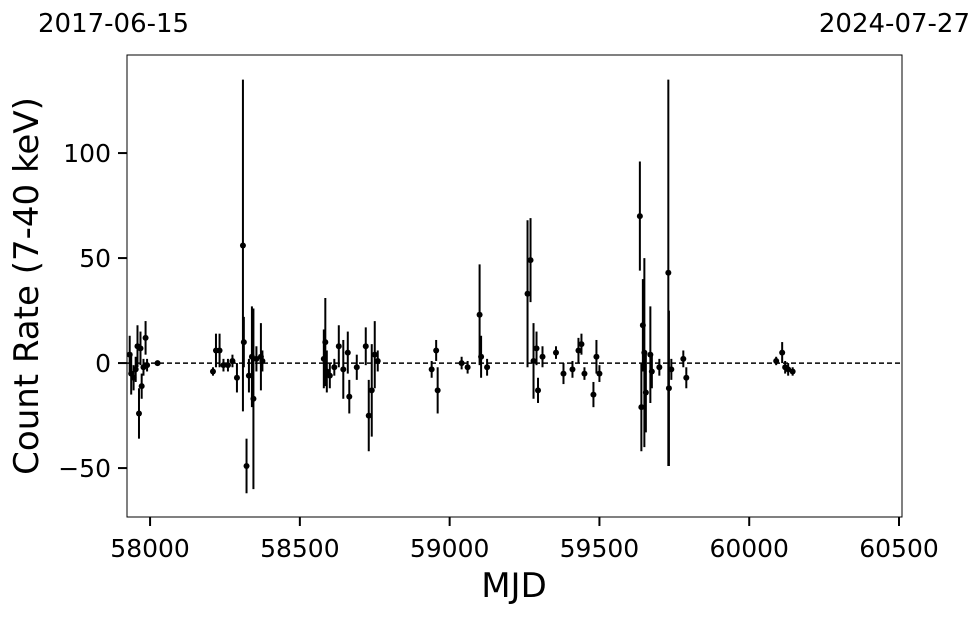 Image resolution: width=980 pixels, height=617 pixels. I want to click on x-axis-label: MJD, so click(514, 586).